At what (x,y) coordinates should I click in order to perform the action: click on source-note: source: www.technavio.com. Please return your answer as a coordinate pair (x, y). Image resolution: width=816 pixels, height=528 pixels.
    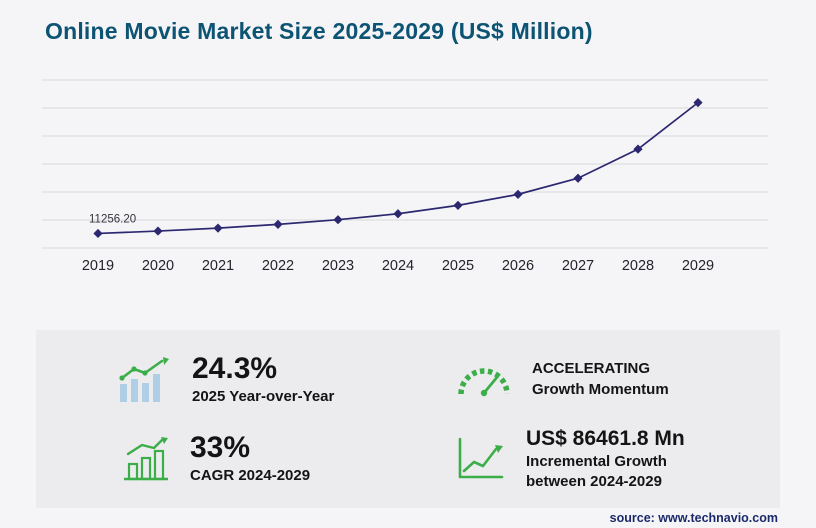
    Looking at the image, I should click on (693, 518).